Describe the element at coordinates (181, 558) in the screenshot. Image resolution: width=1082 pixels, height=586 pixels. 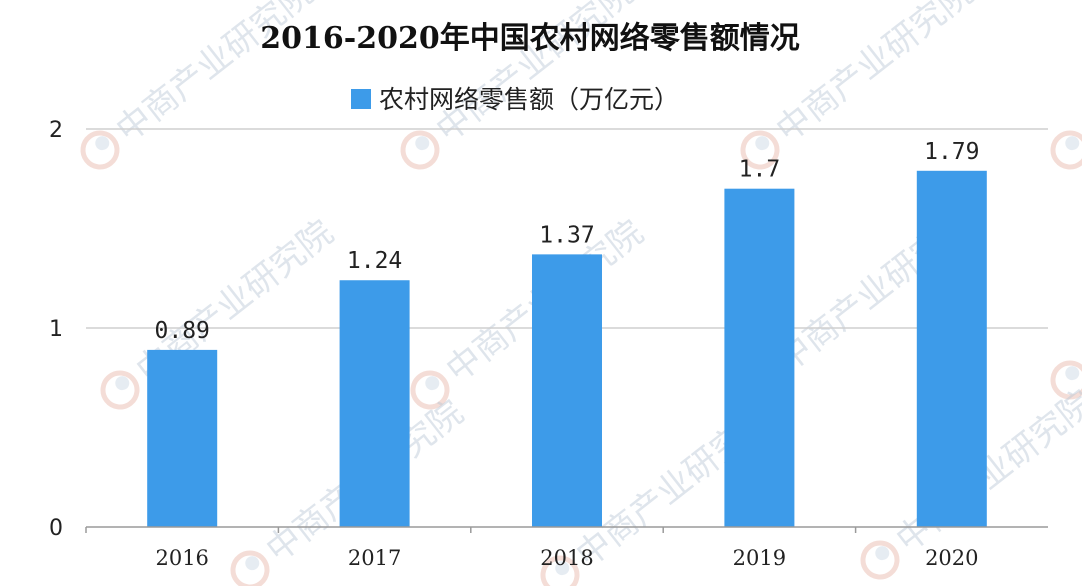
I see `x-tick-label: 2016` at that location.